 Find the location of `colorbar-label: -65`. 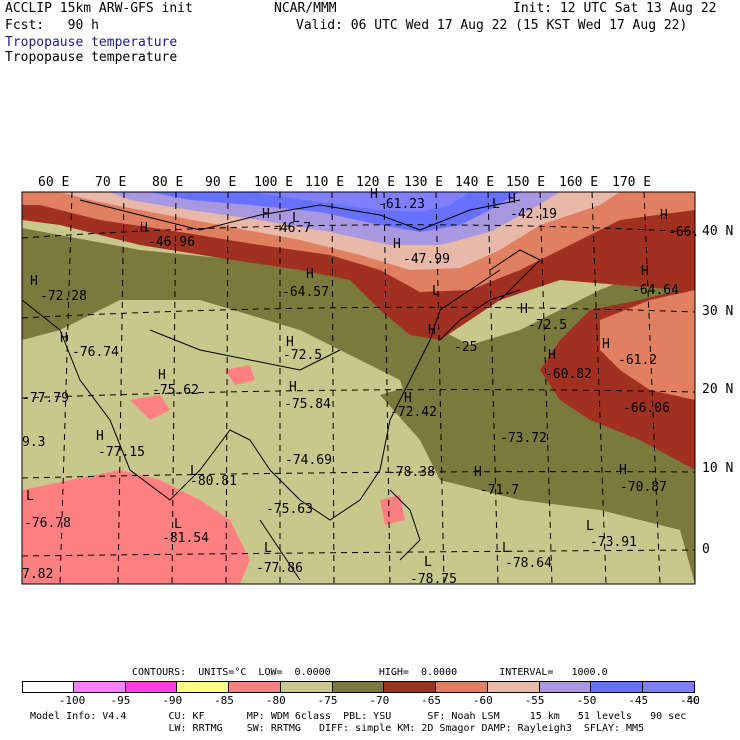

colorbar-label: -65 is located at coordinates (431, 700).